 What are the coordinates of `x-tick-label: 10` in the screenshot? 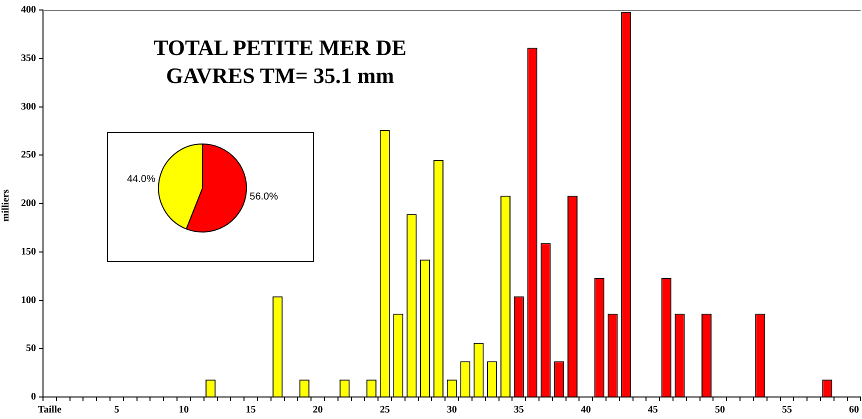 It's located at (183, 410).